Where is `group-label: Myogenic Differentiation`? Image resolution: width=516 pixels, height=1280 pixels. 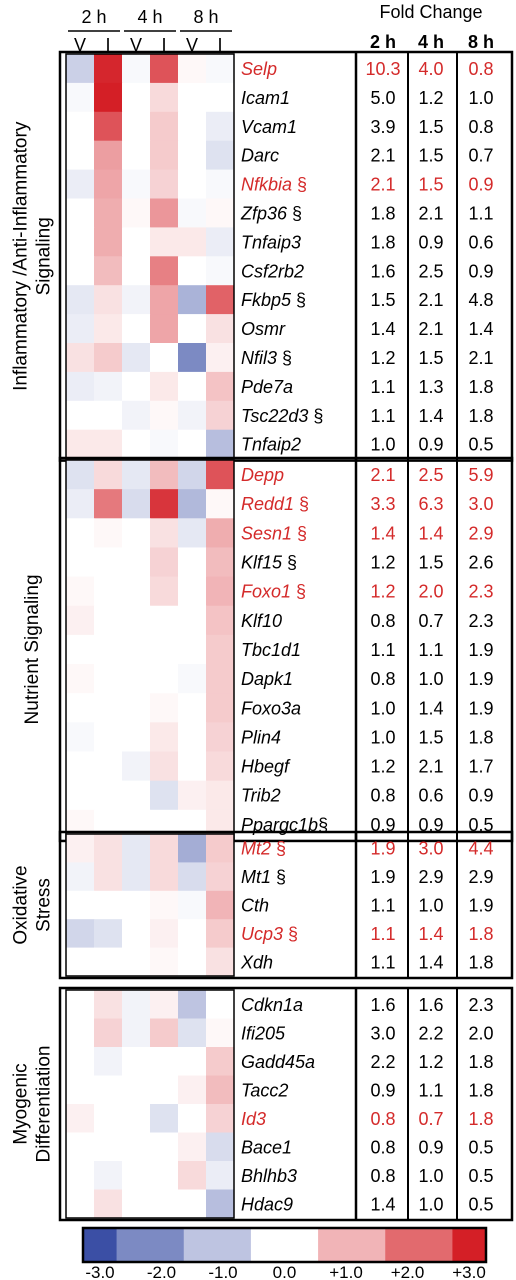
group-label: Myogenic Differentiation is located at coordinates (33, 1104).